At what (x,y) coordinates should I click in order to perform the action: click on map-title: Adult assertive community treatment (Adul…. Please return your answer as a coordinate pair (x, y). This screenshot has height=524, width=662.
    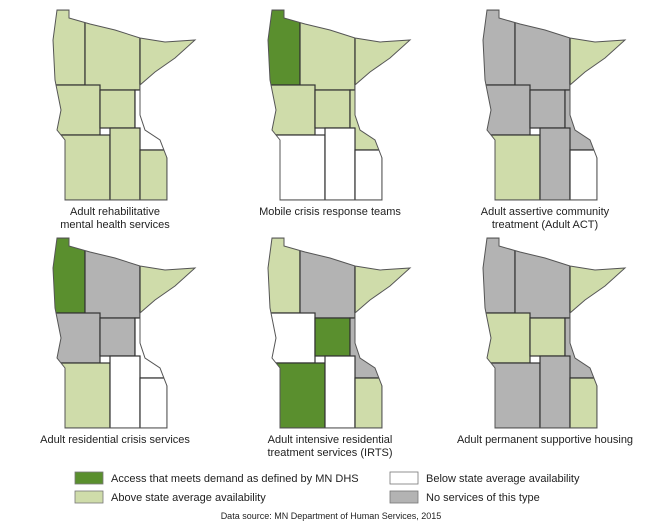
    Looking at the image, I should click on (545, 218).